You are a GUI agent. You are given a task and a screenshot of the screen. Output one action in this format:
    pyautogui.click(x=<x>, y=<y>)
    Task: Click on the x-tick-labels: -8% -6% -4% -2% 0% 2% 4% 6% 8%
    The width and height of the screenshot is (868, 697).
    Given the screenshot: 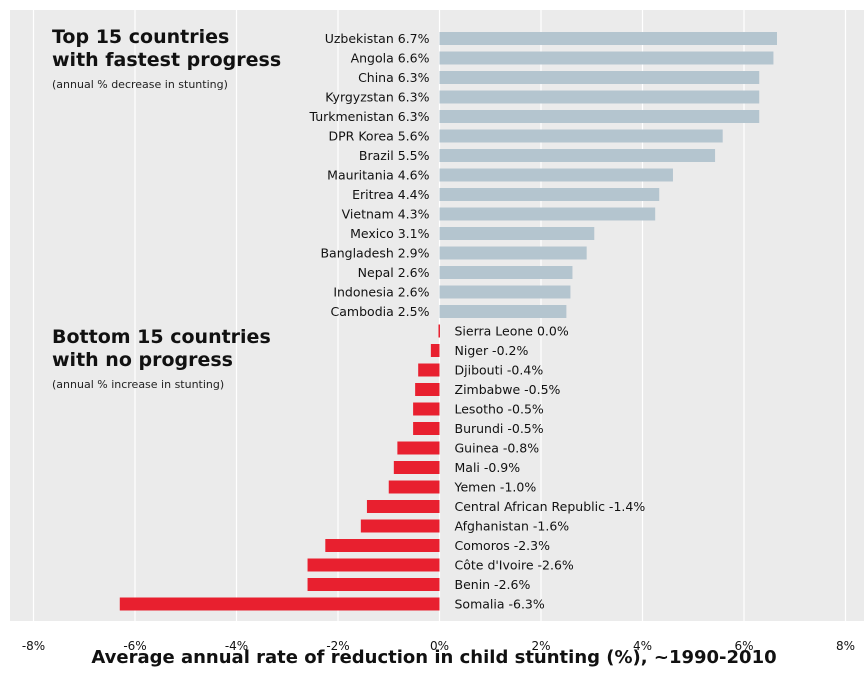 What is the action you would take?
    pyautogui.click(x=438, y=646)
    